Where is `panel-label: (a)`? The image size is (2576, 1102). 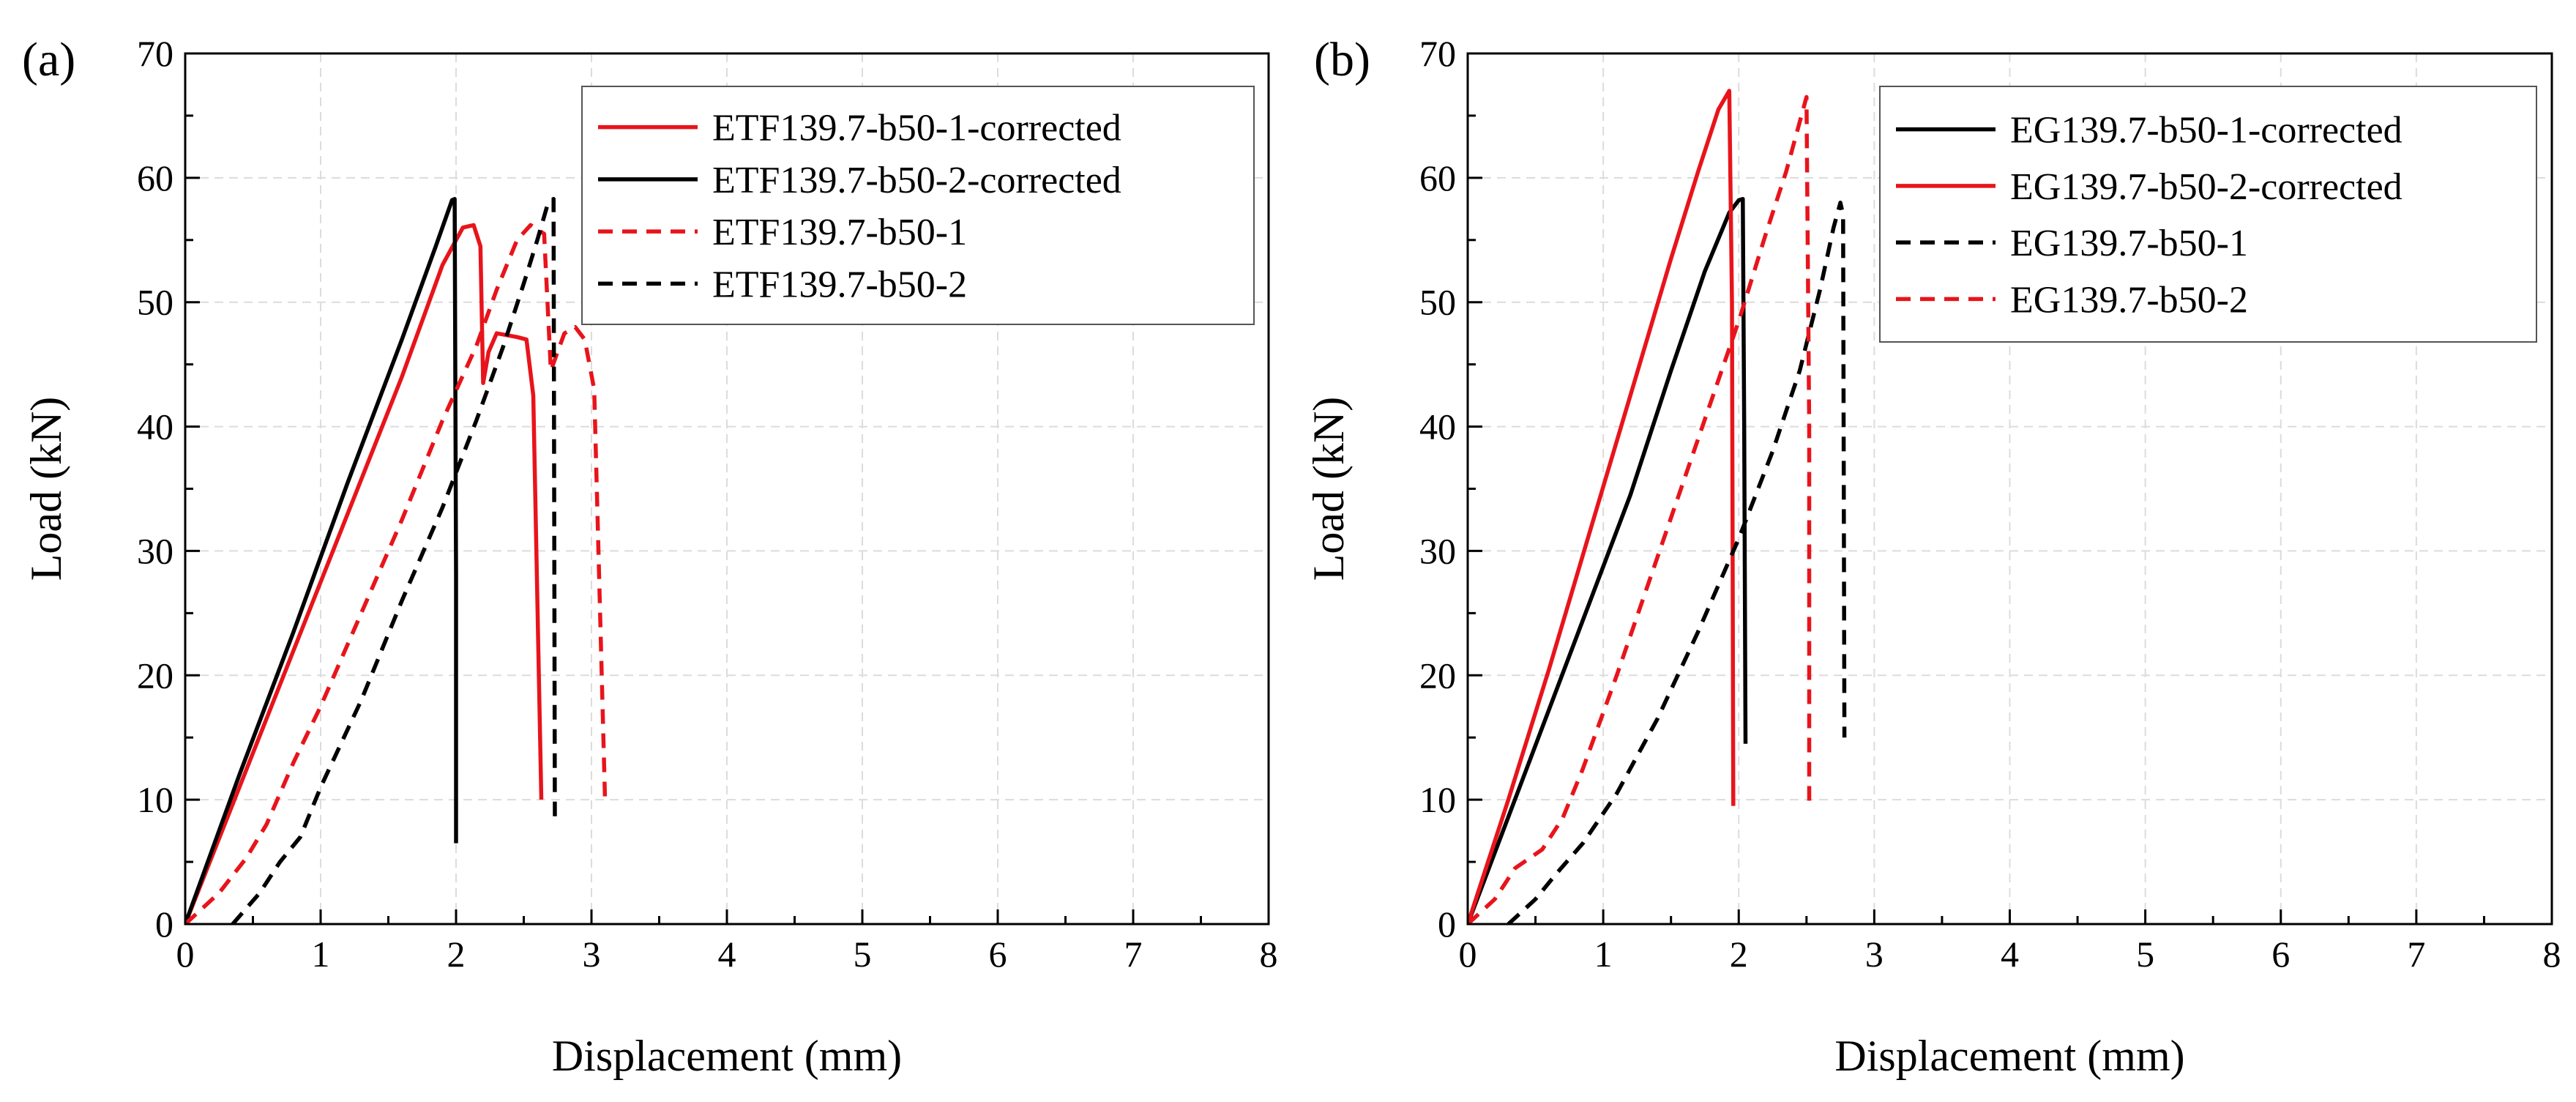 panel-label: (a) is located at coordinates (48, 59).